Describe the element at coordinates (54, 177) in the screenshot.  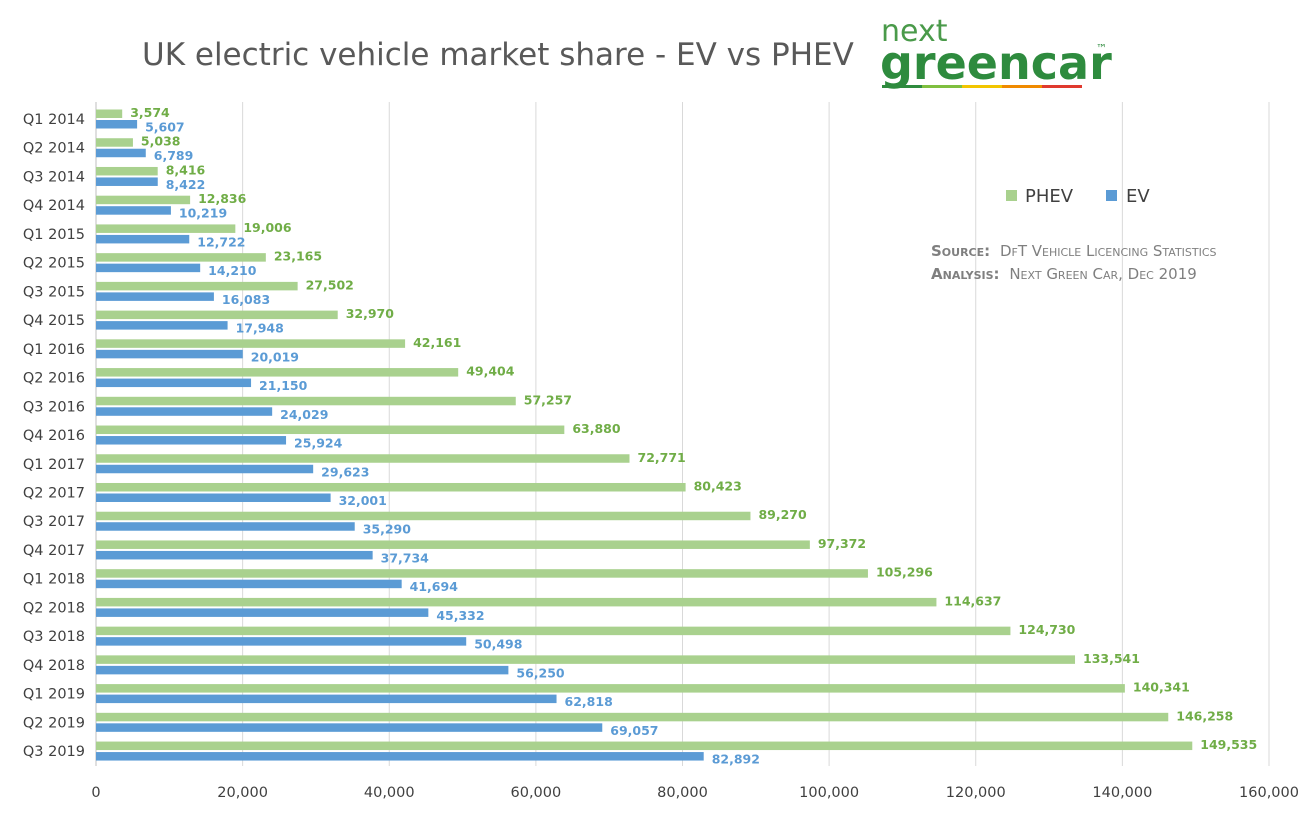
I see `category-label: Q3 2014` at that location.